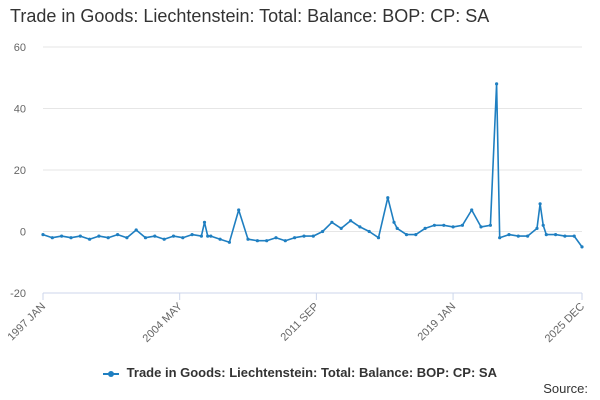  What do you see at coordinates (23, 233) in the screenshot?
I see `y-tick-label: 0` at bounding box center [23, 233].